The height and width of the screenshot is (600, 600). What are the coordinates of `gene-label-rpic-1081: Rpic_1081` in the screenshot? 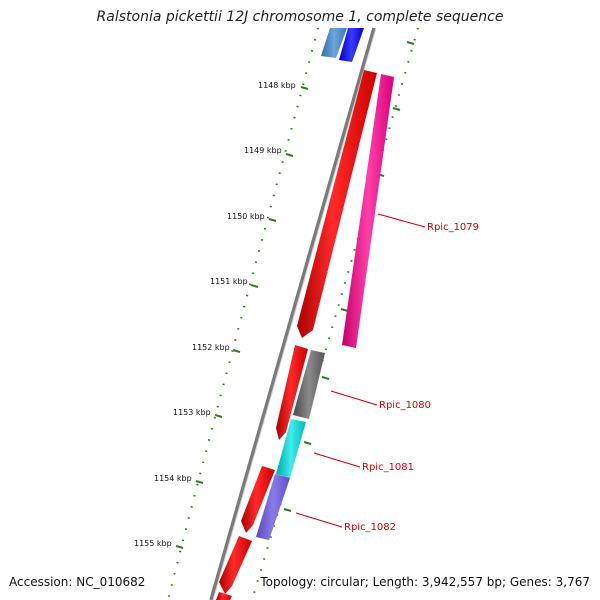 It's located at (388, 467).